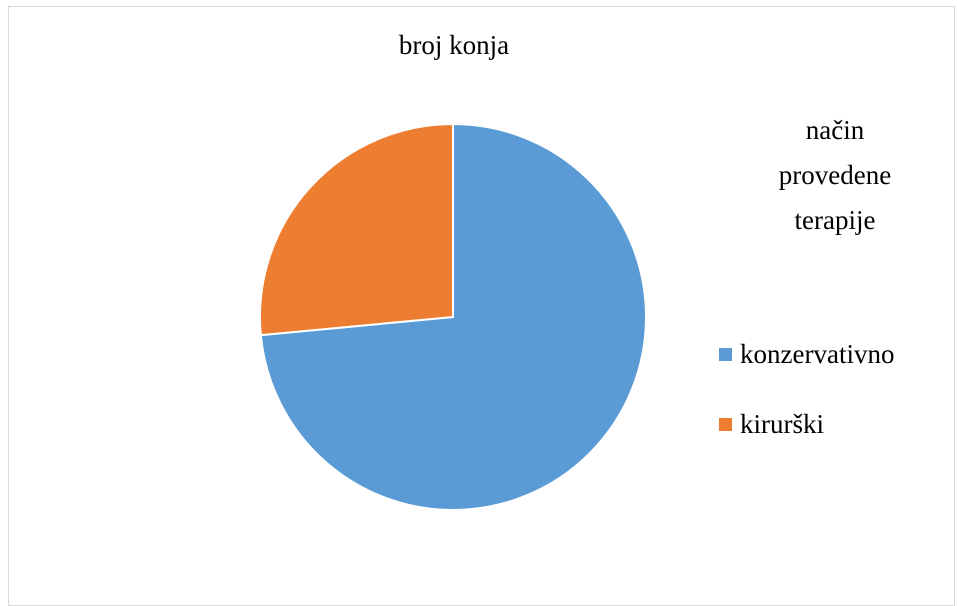 The width and height of the screenshot is (957, 606). Describe the element at coordinates (782, 423) in the screenshot. I see `legend-label-kirurski: kirurški` at that location.